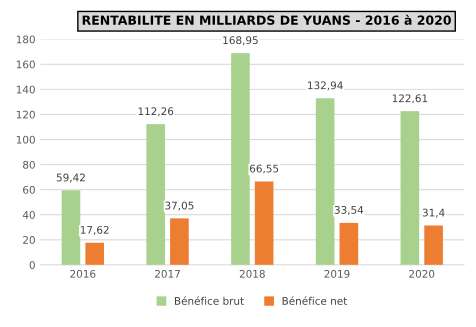  Describe the element at coordinates (266, 19) in the screenshot. I see `chart-title: RENTABILITE EN MILLIARDS DE YUANS - 2016 à 2020` at that location.